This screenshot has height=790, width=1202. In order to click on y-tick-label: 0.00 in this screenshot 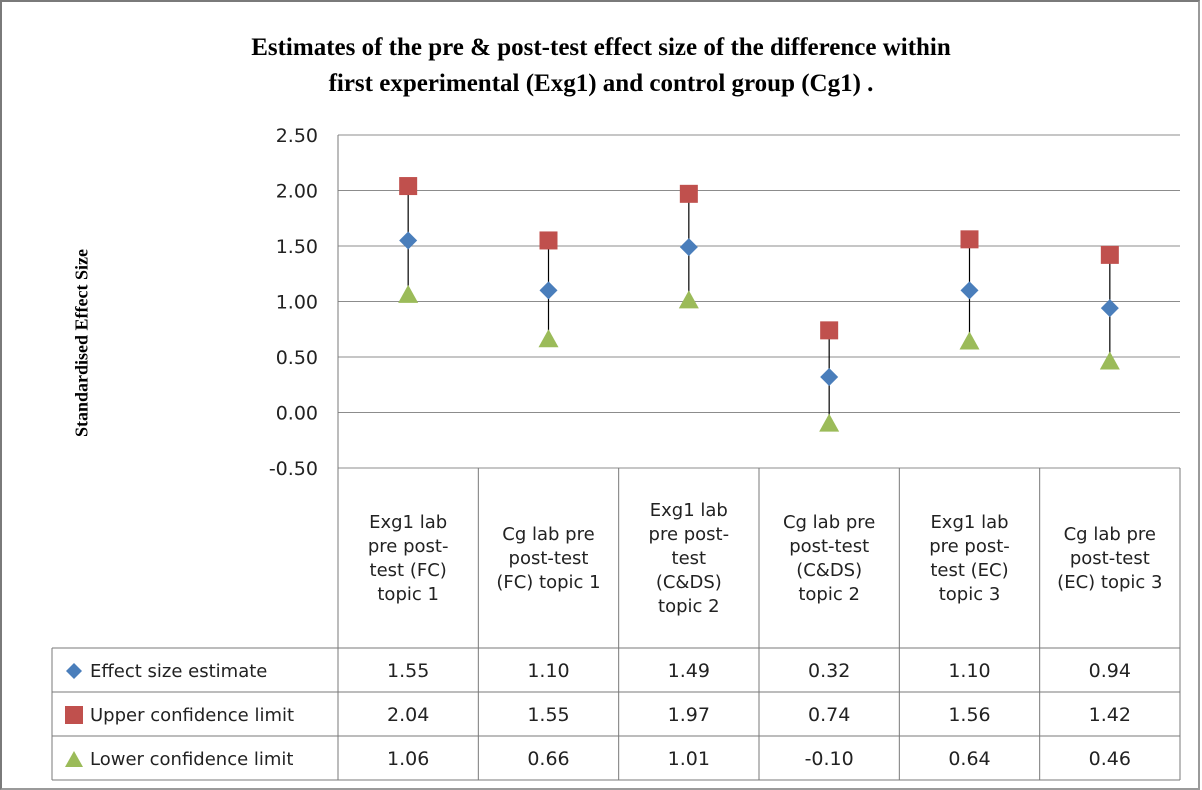, I will do `click(297, 414)`.